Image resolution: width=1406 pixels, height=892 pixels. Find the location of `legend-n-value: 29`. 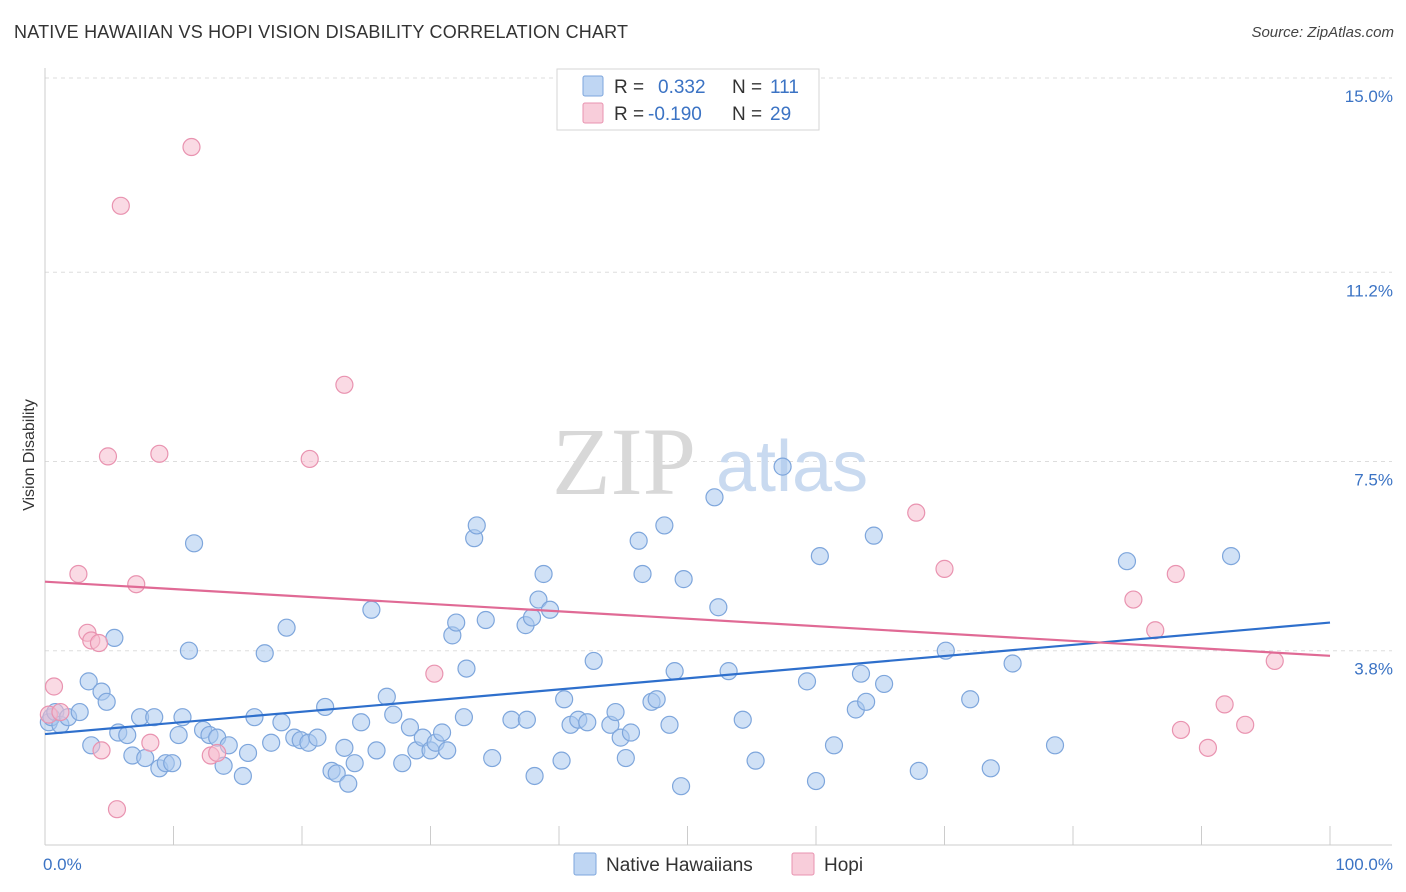

legend-n-value: 29 is located at coordinates (780, 114).